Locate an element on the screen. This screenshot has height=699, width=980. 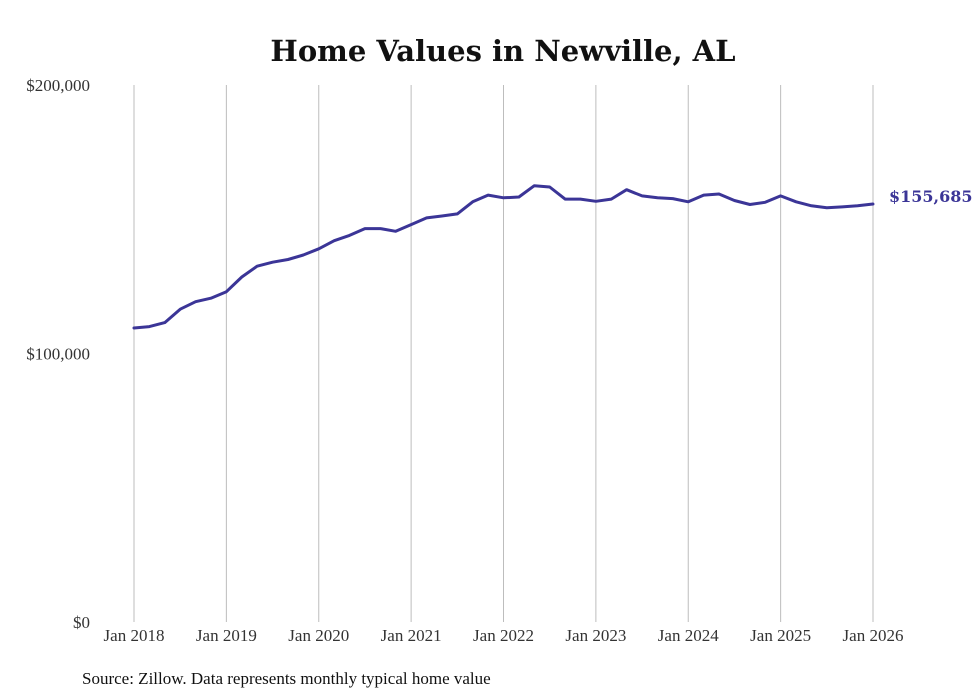
y-tick-label: $0 is located at coordinates (81, 622).